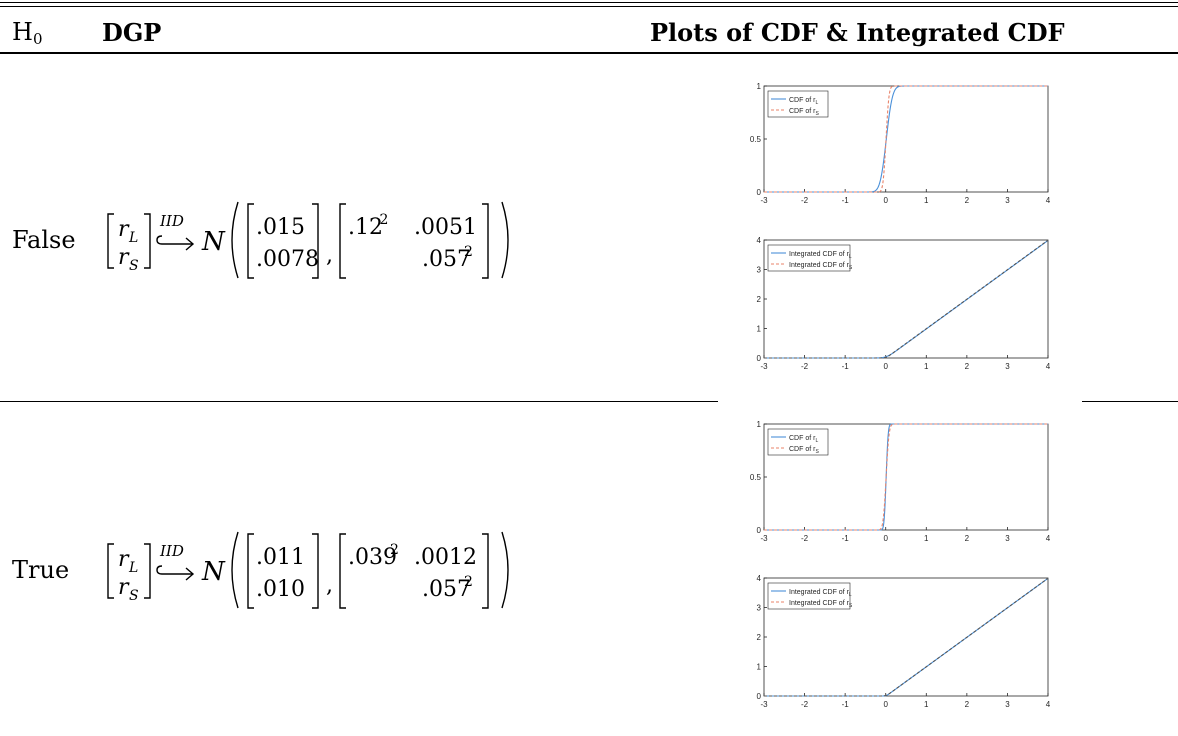 The height and width of the screenshot is (736, 1178). I want to click on vec-bot-sub: S, so click(134, 266).